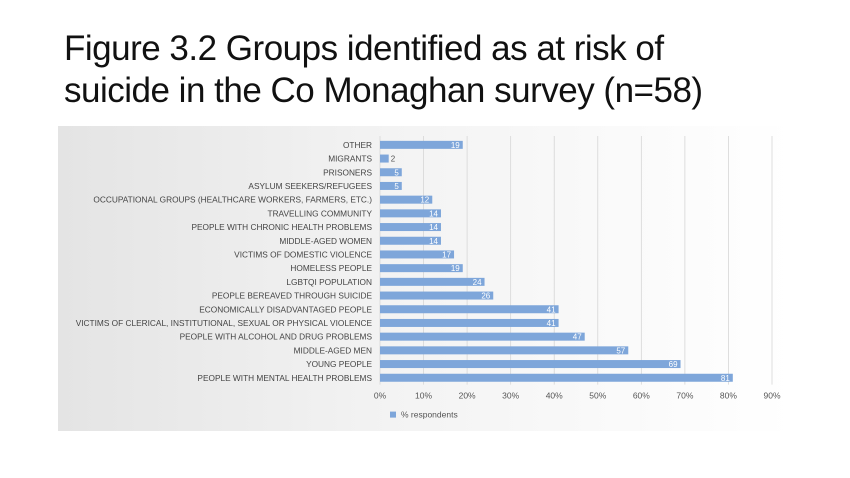 The width and height of the screenshot is (850, 478). What do you see at coordinates (347, 172) in the screenshot?
I see `category-label: PRISONERS` at bounding box center [347, 172].